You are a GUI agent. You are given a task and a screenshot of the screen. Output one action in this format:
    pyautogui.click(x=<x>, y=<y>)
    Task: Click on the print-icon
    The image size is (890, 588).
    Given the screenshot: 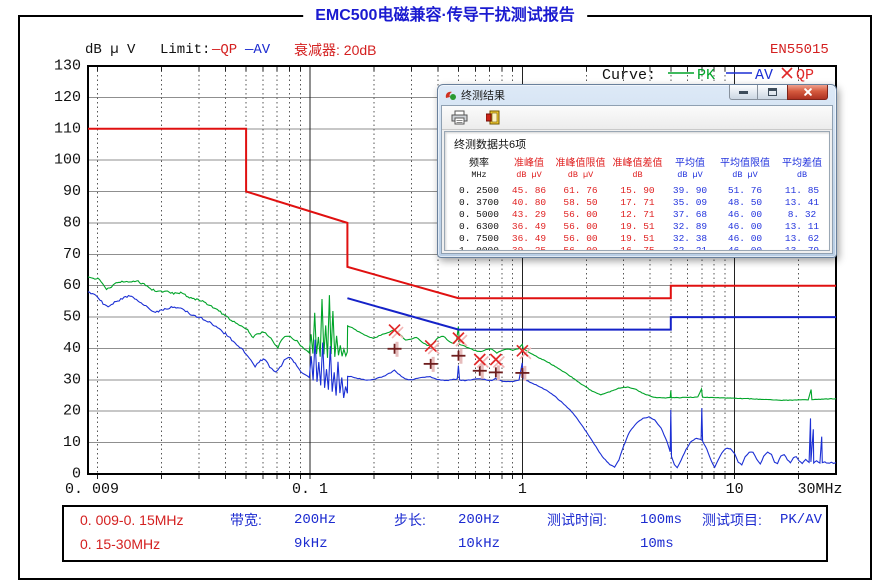 What is the action you would take?
    pyautogui.click(x=459, y=117)
    